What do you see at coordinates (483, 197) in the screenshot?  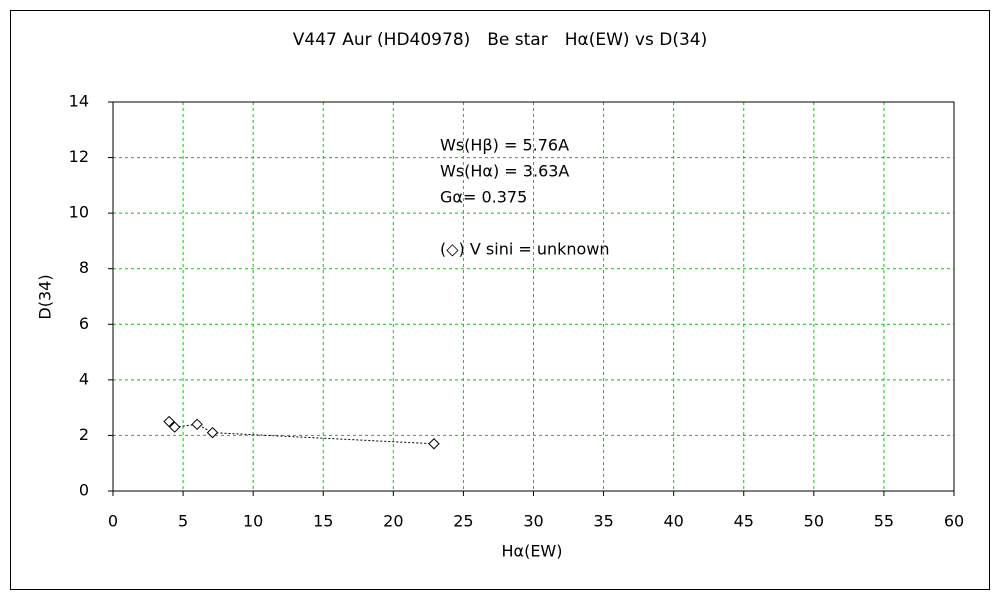 I see `annotation: Gα= 0.375` at bounding box center [483, 197].